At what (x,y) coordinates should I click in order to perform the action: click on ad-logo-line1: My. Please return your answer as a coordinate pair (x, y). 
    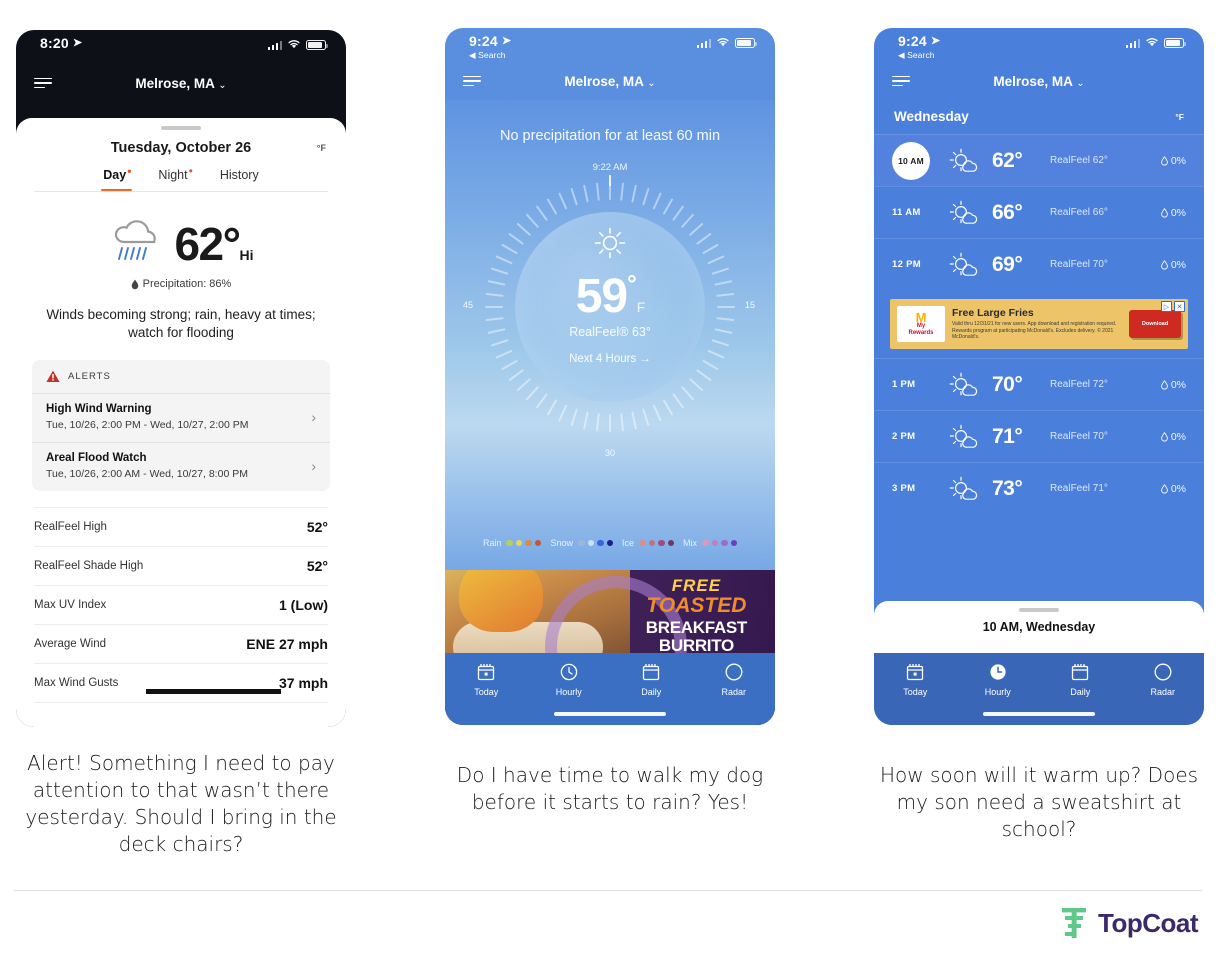
    Looking at the image, I should click on (921, 326).